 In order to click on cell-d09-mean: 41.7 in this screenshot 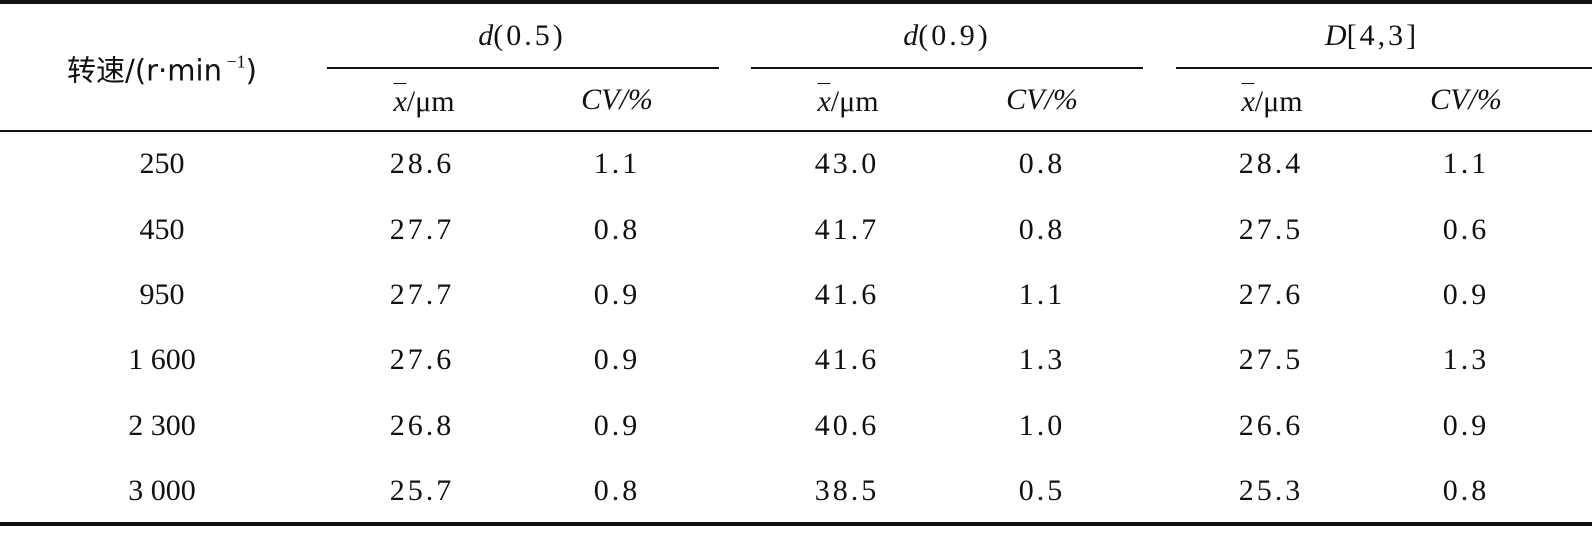, I will do `click(847, 229)`.